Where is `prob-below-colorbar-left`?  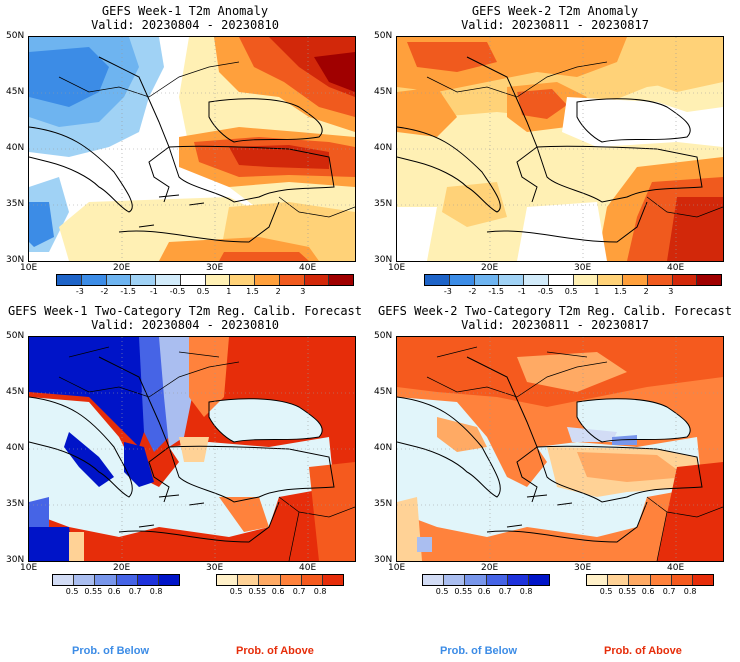 prob-below-colorbar-left is located at coordinates (116, 580).